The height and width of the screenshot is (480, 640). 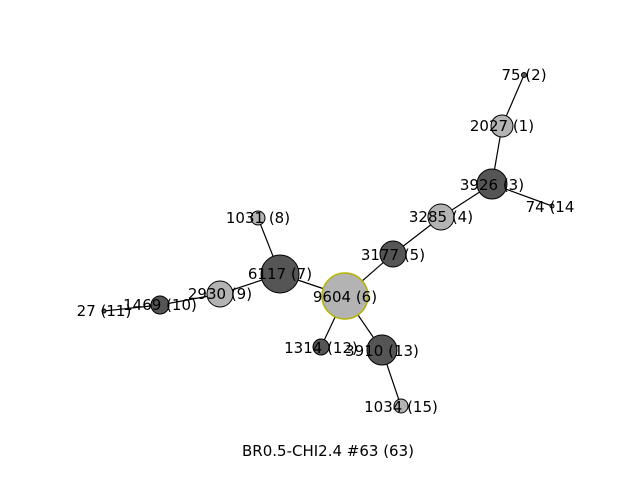 I want to click on node-n6, so click(x=345, y=296).